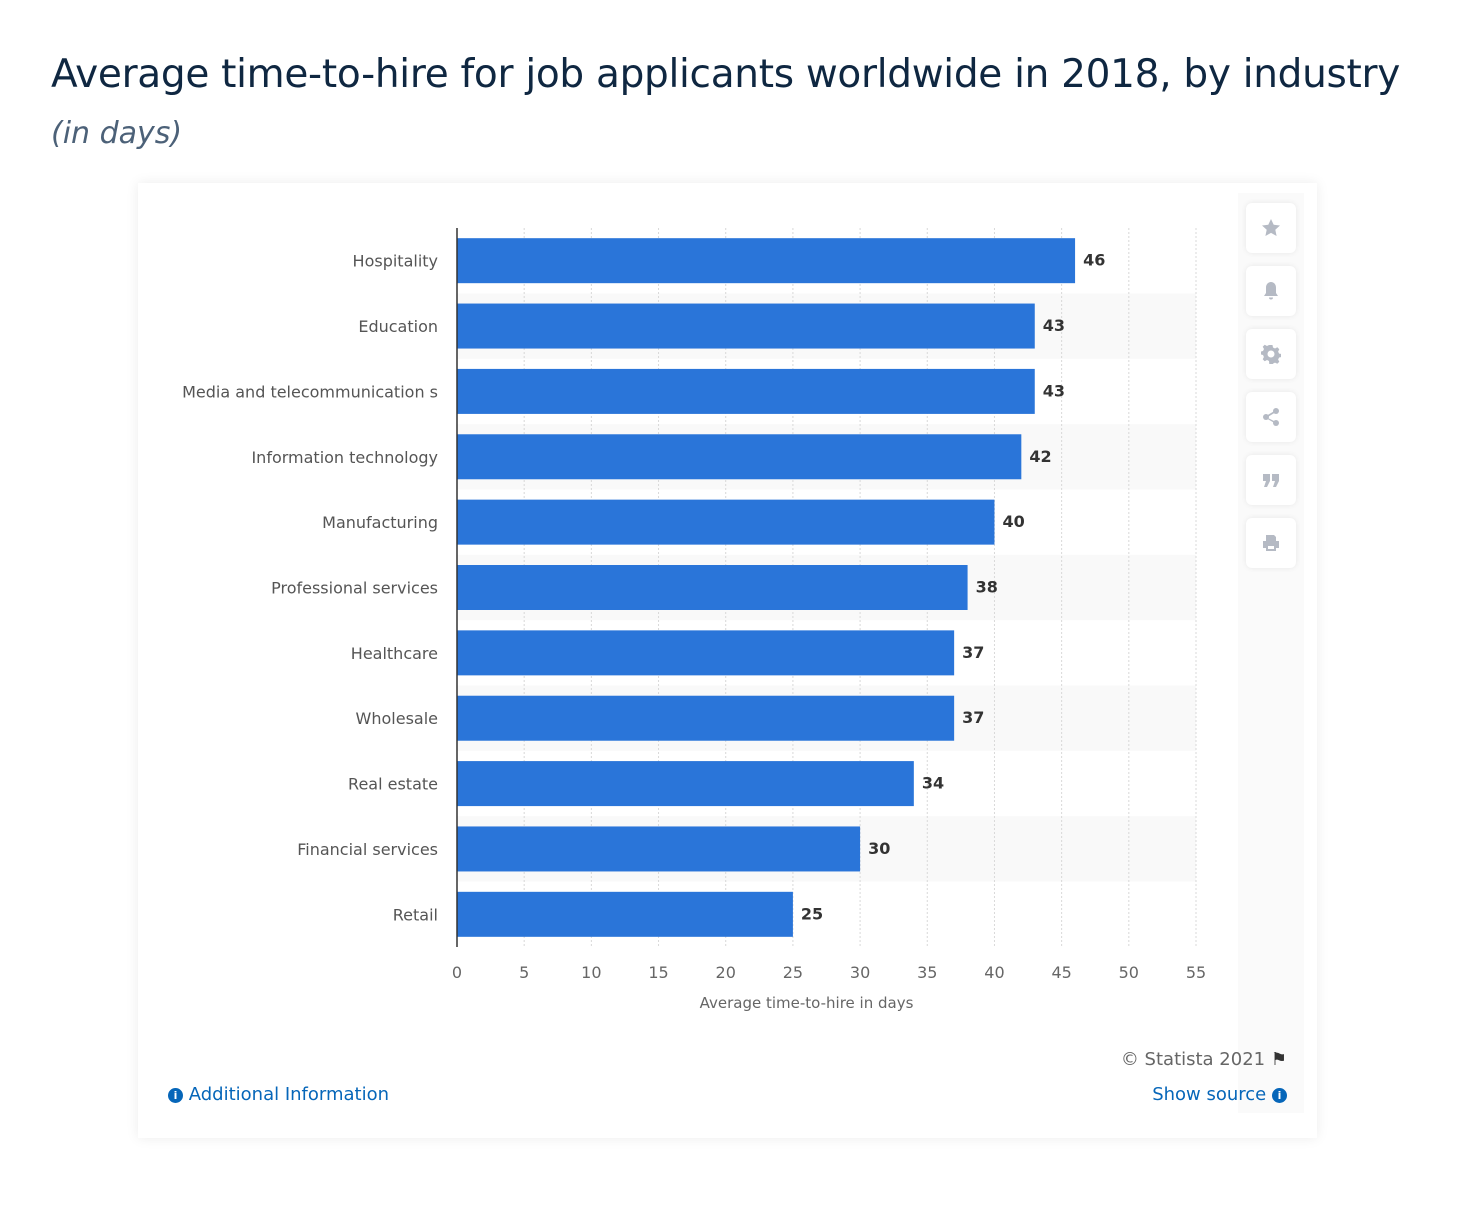 The width and height of the screenshot is (1460, 1206). What do you see at coordinates (367, 849) in the screenshot?
I see `y-tick-label: Financial services` at bounding box center [367, 849].